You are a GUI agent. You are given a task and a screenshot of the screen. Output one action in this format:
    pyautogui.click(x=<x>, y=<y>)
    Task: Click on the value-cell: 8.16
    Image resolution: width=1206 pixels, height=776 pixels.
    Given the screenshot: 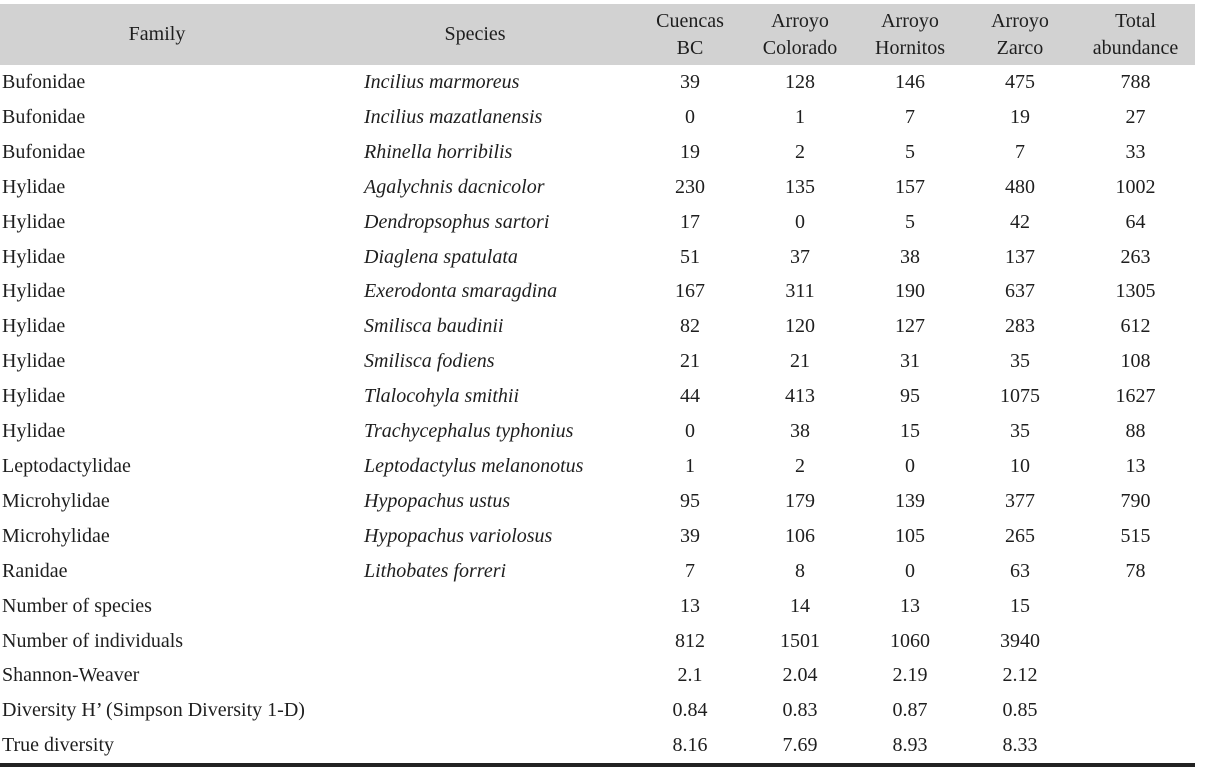 What is the action you would take?
    pyautogui.click(x=690, y=745)
    